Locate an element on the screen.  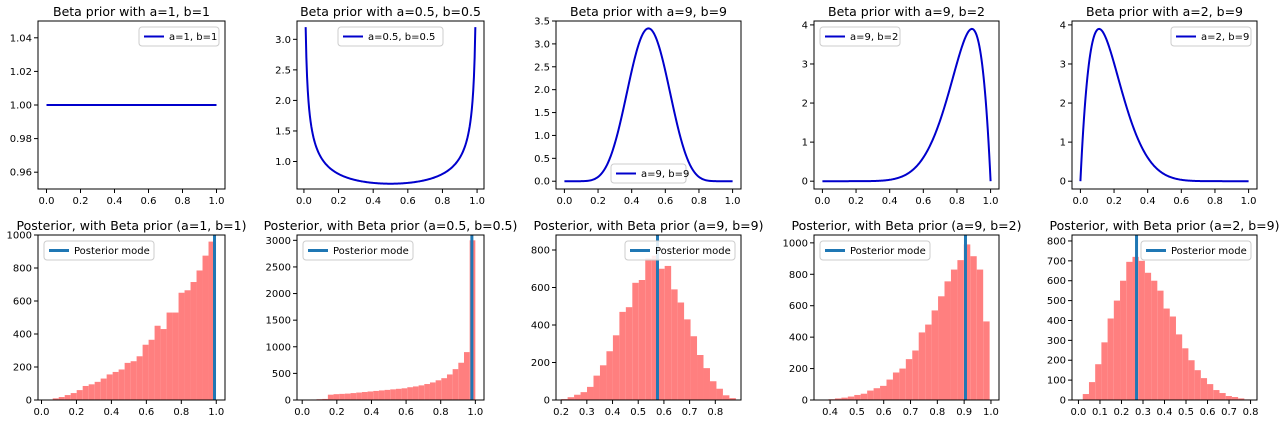
x-tick-label: 0.5 is located at coordinates (638, 412).